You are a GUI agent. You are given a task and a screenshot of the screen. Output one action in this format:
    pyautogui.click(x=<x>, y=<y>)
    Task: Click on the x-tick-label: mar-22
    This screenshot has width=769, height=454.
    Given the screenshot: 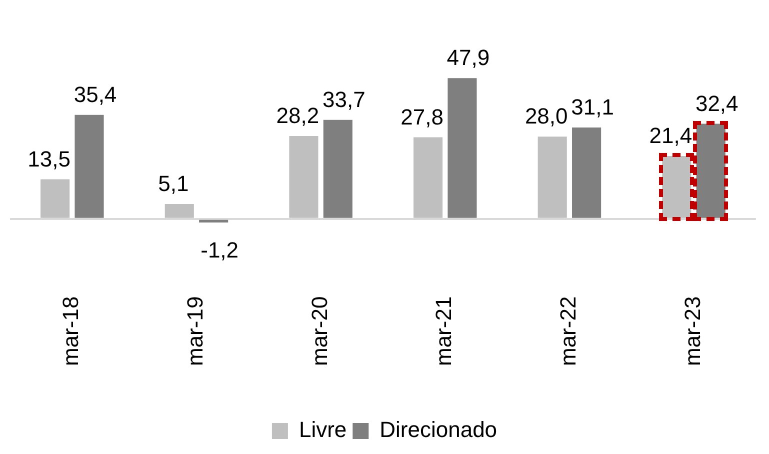 What is the action you would take?
    pyautogui.click(x=568, y=331)
    